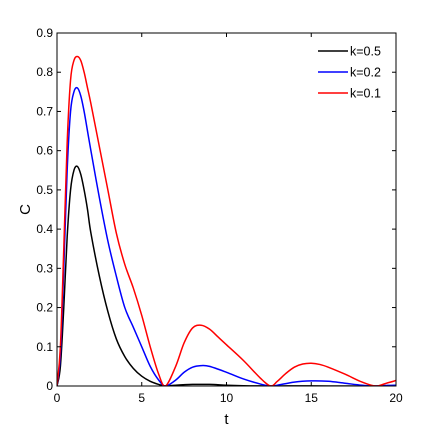  Describe the element at coordinates (365, 52) in the screenshot. I see `legend-label-1: k=0.5` at that location.